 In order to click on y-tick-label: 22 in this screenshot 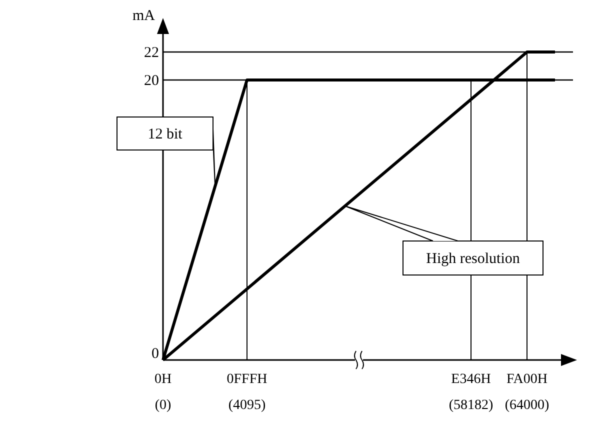, I will do `click(151, 53)`.